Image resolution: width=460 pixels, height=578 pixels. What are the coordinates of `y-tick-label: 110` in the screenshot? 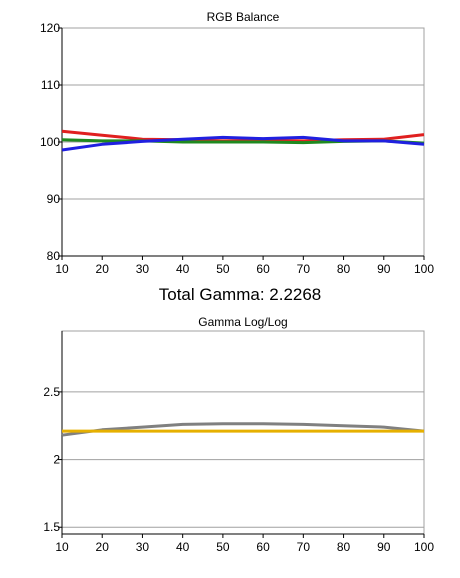 It's located at (50, 85).